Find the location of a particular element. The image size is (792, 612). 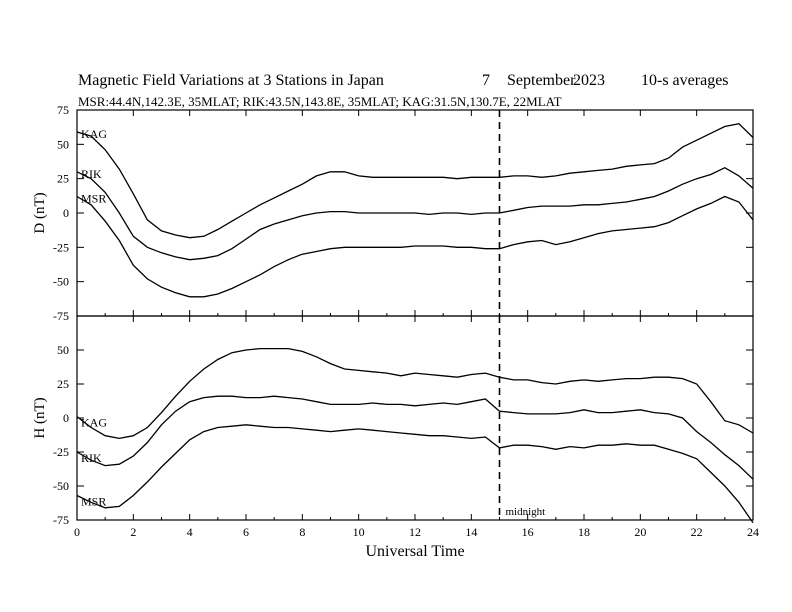

top-ylabel: D (nT) is located at coordinates (40, 212).